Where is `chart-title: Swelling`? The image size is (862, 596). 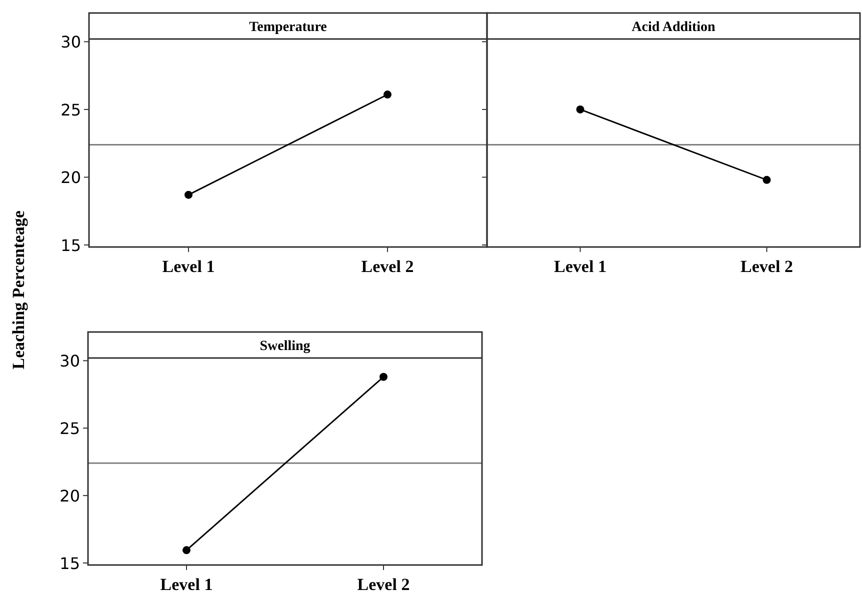 chart-title: Swelling is located at coordinates (285, 346).